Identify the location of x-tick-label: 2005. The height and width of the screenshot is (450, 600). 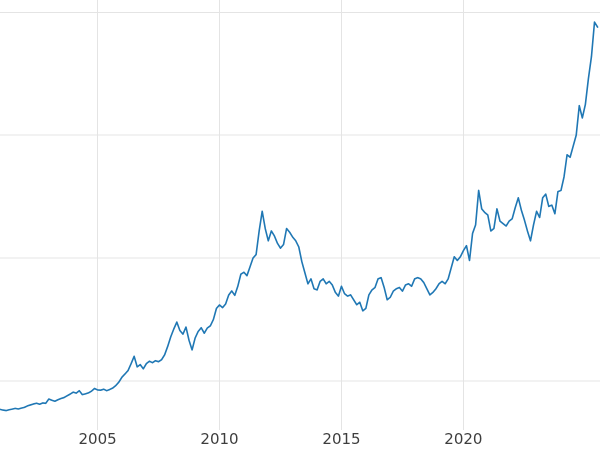
(98, 439).